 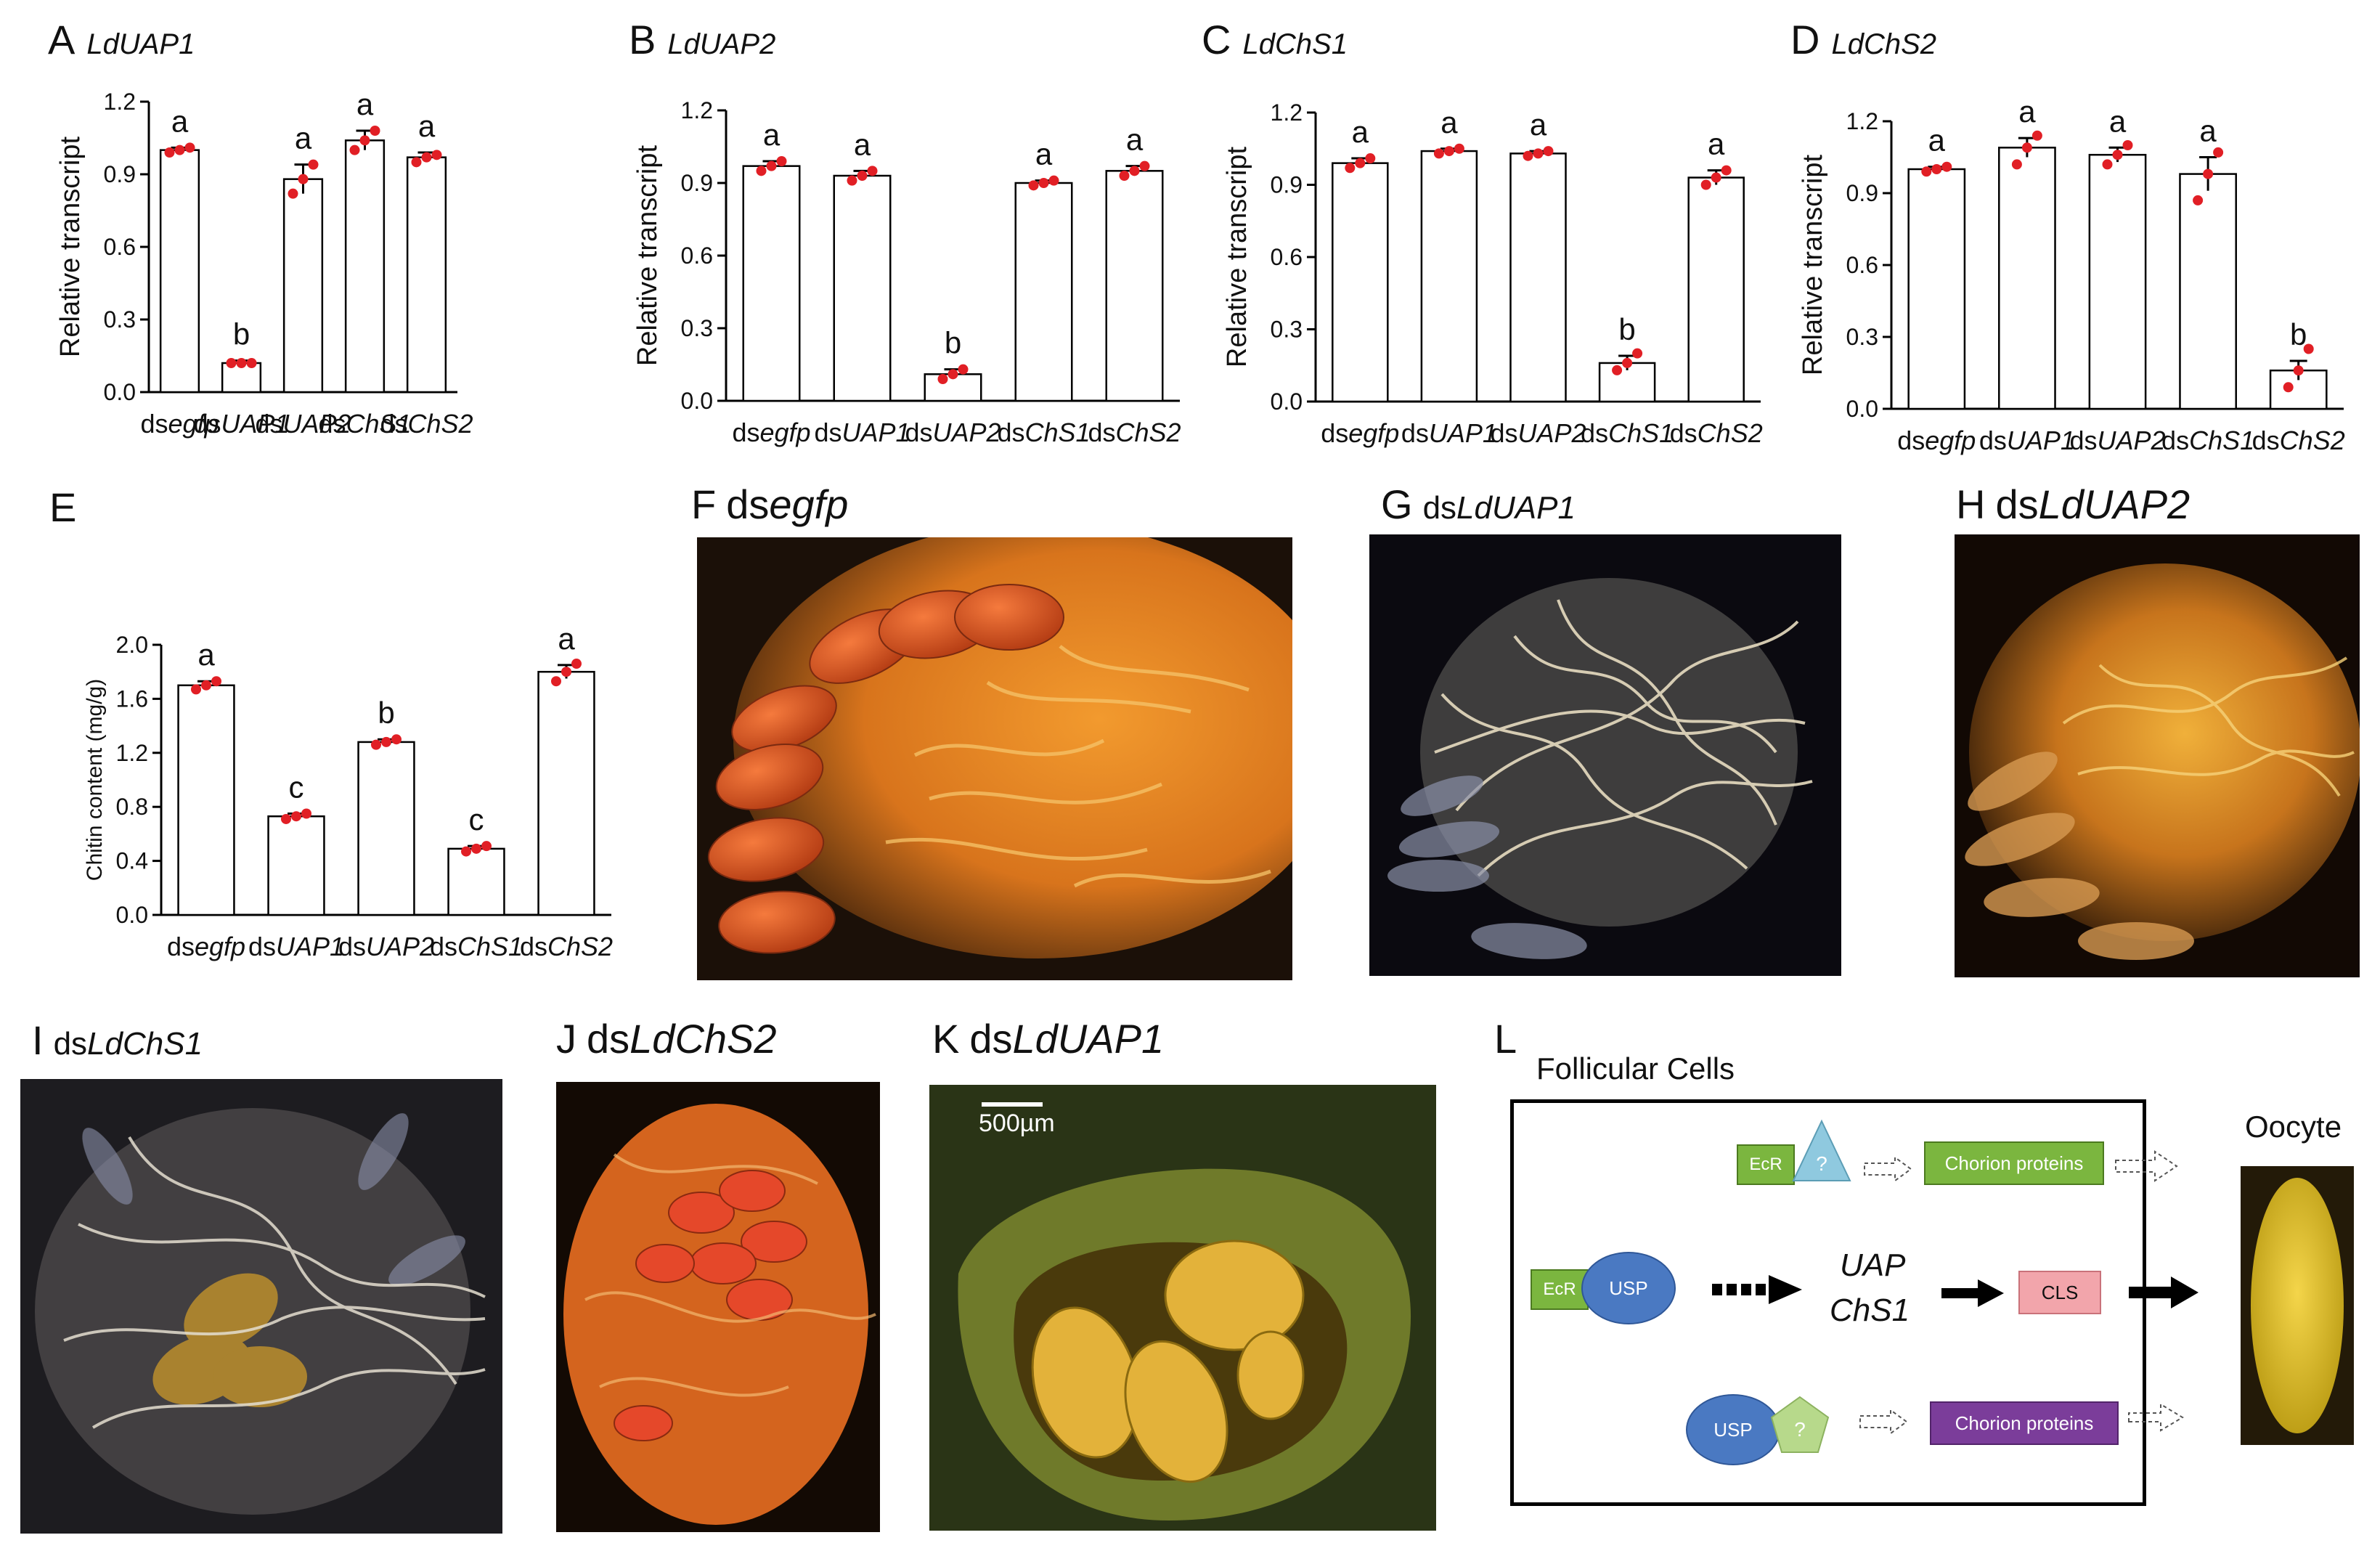 What do you see at coordinates (120, 319) in the screenshot?
I see `y-tick-label: 0.3` at bounding box center [120, 319].